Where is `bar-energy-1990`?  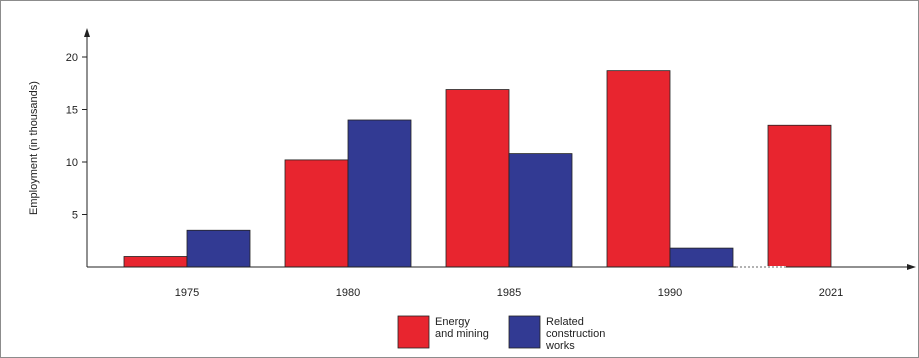
bar-energy-1990 is located at coordinates (638, 169).